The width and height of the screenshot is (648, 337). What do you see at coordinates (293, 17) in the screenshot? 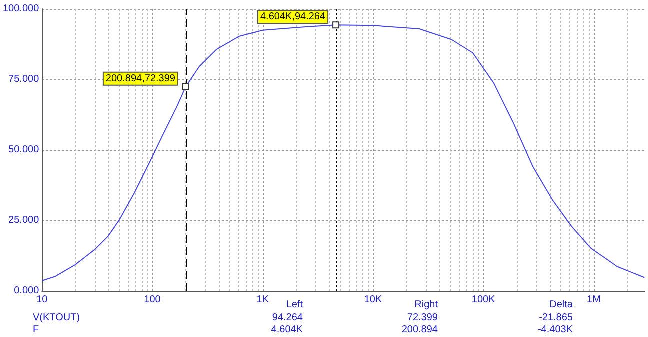
I see `annotation: 4.604K,94.264` at bounding box center [293, 17].